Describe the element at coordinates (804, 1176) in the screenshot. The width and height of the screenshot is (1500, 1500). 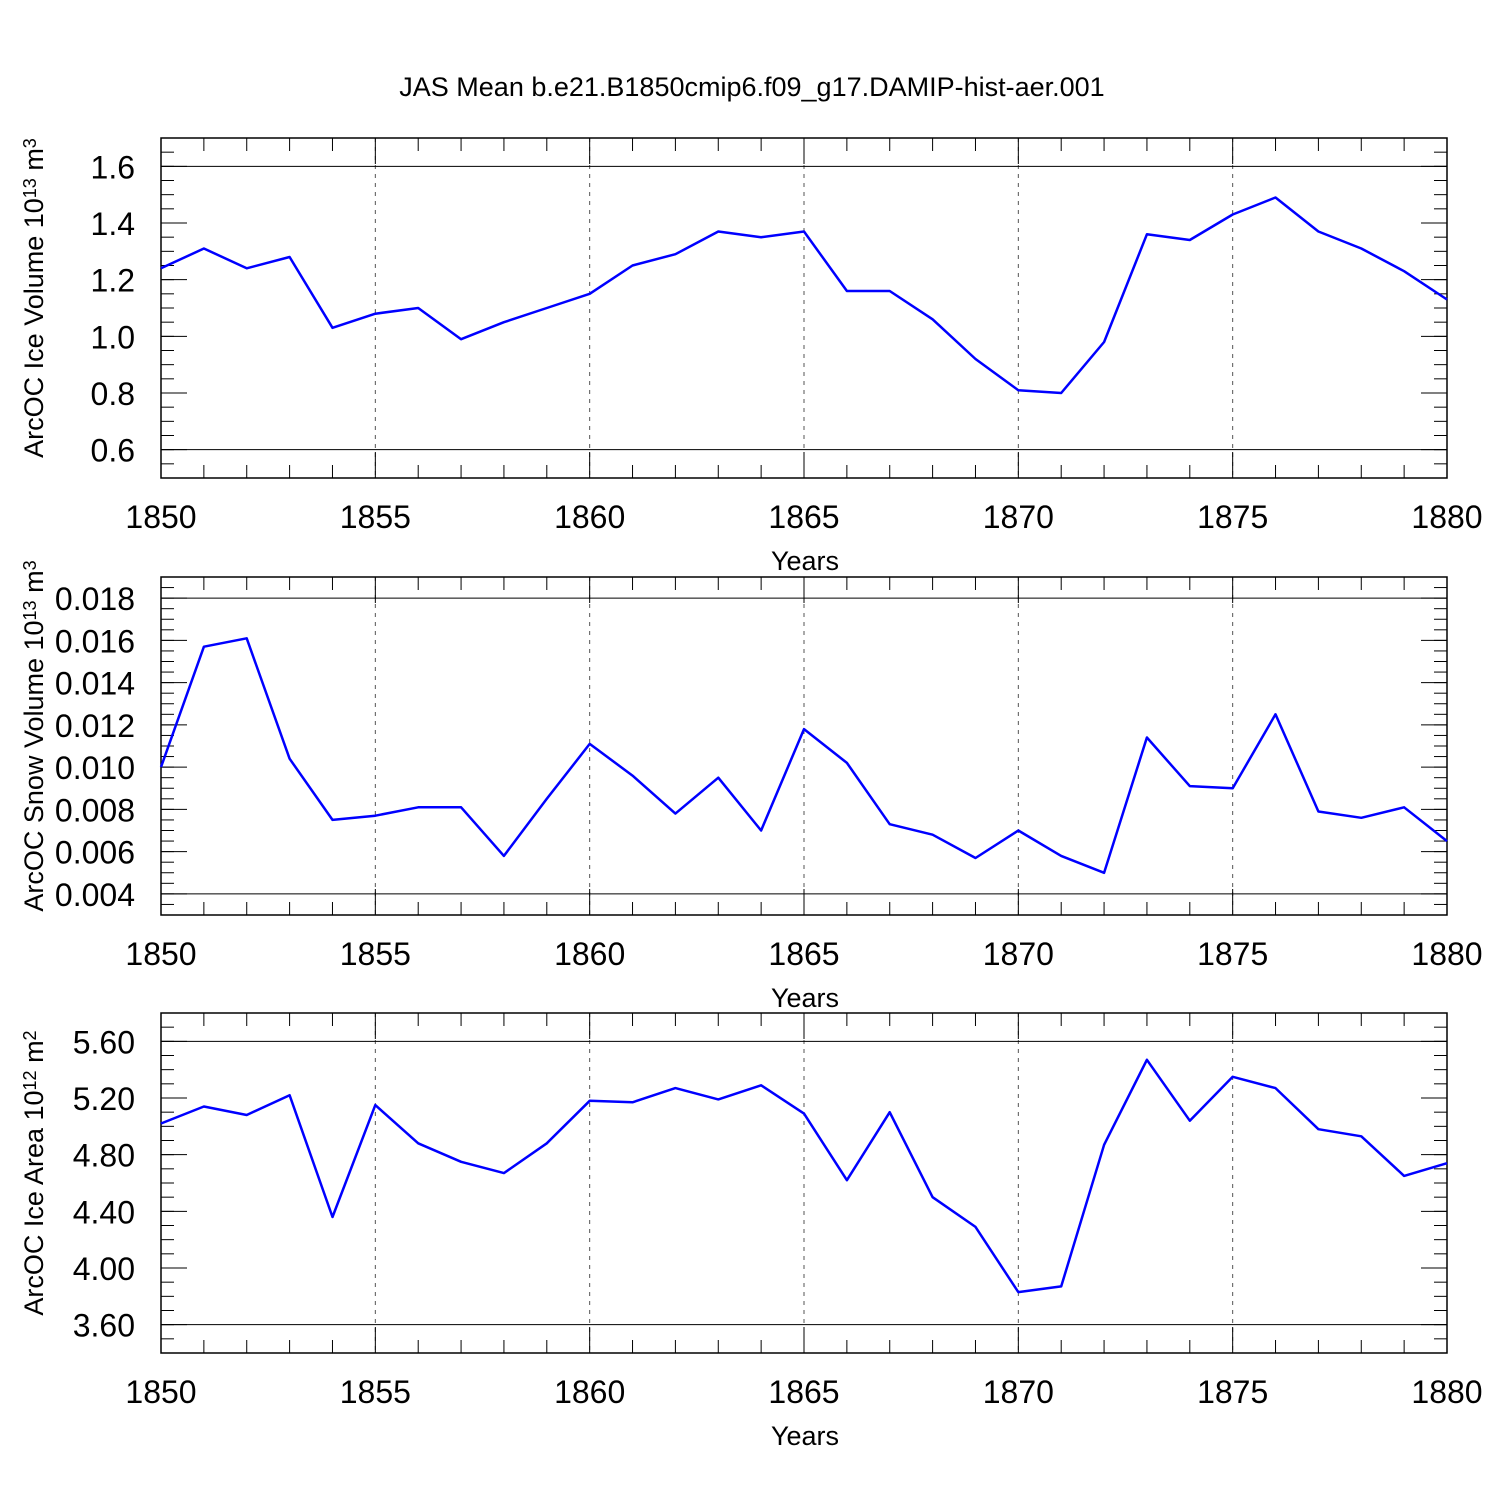
I see `series-line-ice-area` at that location.